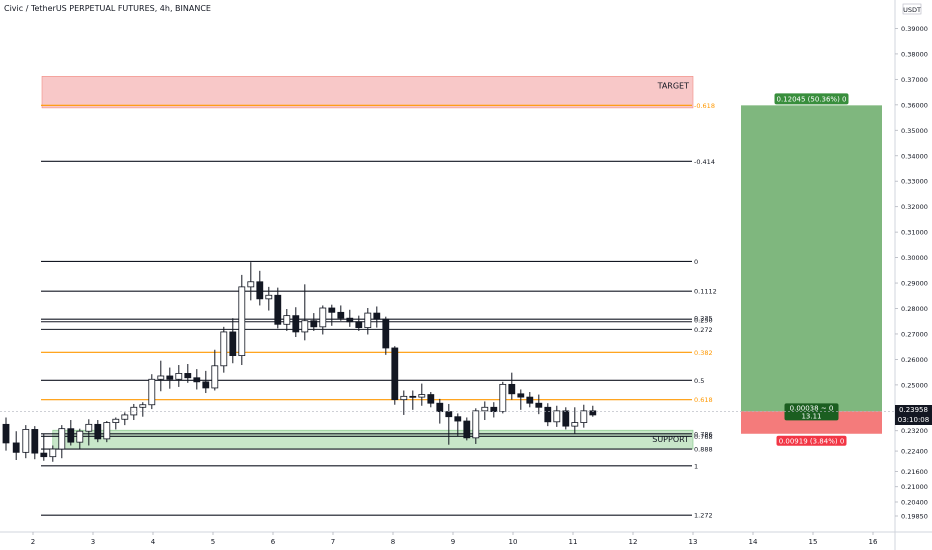 The height and width of the screenshot is (550, 932). What do you see at coordinates (914, 472) in the screenshot?
I see `price-tick-label: 0.21600` at bounding box center [914, 472].